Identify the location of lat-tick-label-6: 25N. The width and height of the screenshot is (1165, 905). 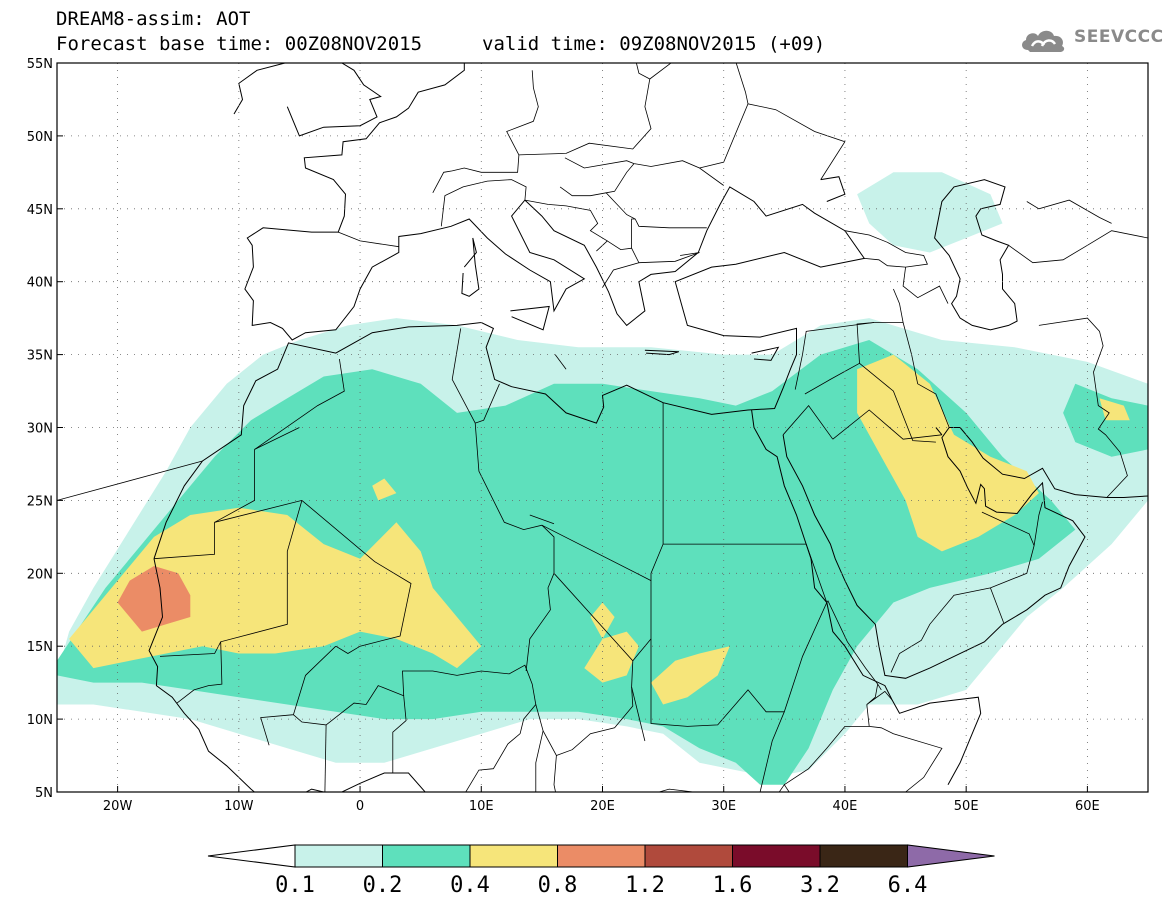
(40, 501).